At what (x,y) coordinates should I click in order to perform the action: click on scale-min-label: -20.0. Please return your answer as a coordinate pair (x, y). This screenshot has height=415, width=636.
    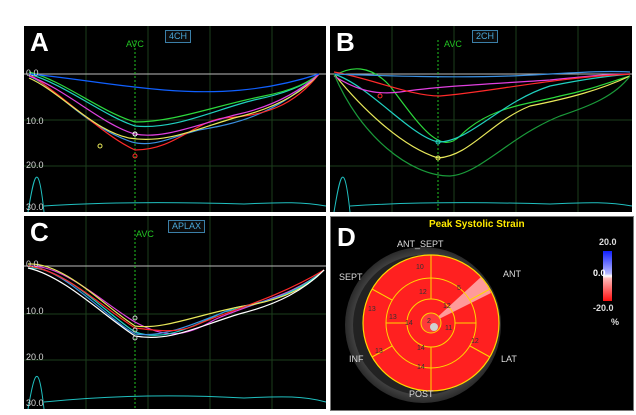
    Looking at the image, I should click on (603, 308).